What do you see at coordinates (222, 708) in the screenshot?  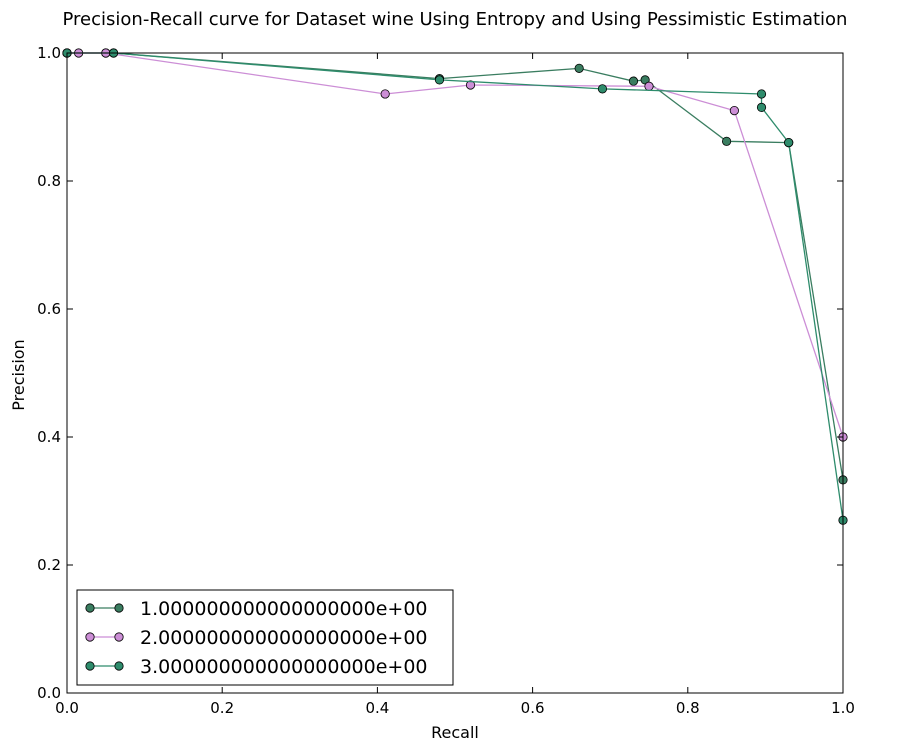 I see `x-tick-label: 0.2` at bounding box center [222, 708].